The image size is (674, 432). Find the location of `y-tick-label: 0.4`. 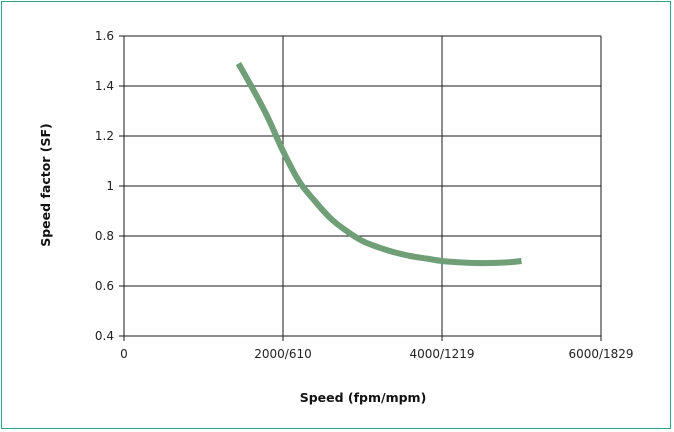

y-tick-label: 0.4 is located at coordinates (104, 336).